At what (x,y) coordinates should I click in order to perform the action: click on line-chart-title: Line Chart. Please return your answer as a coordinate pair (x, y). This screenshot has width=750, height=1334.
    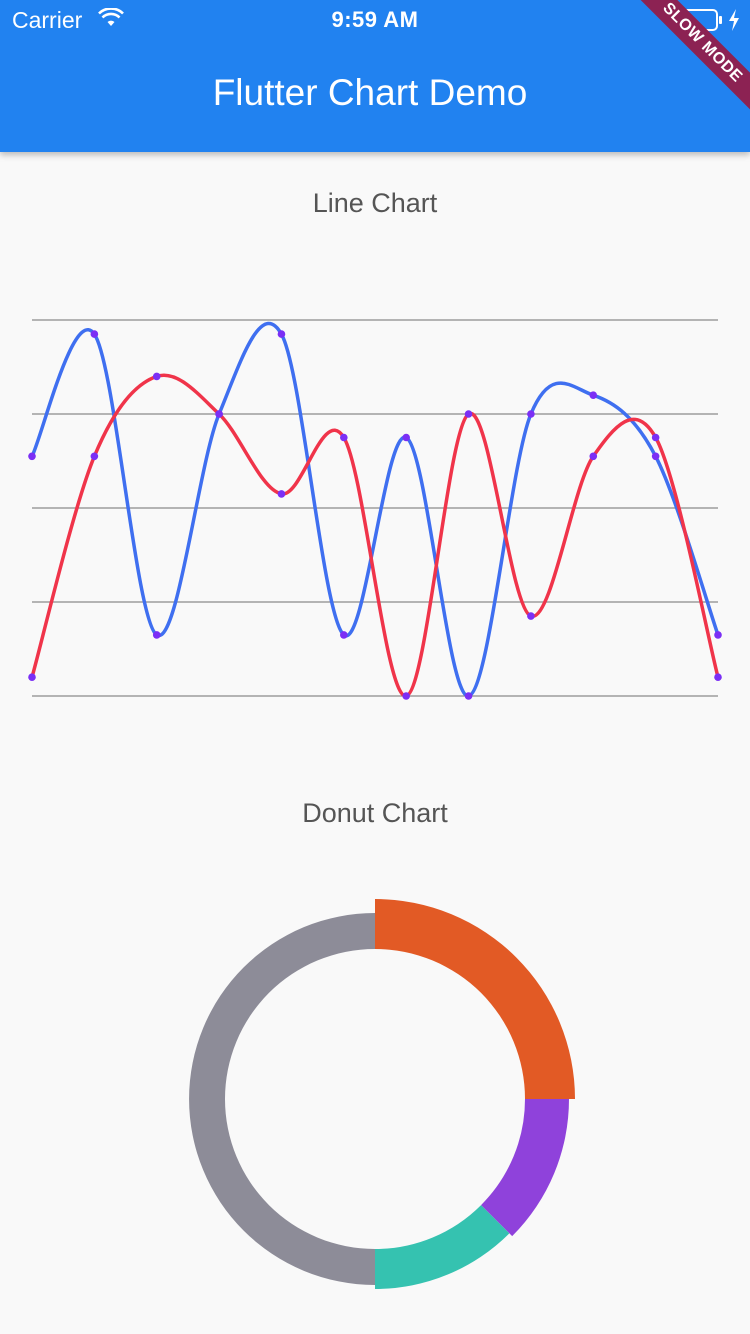
    Looking at the image, I should click on (375, 203).